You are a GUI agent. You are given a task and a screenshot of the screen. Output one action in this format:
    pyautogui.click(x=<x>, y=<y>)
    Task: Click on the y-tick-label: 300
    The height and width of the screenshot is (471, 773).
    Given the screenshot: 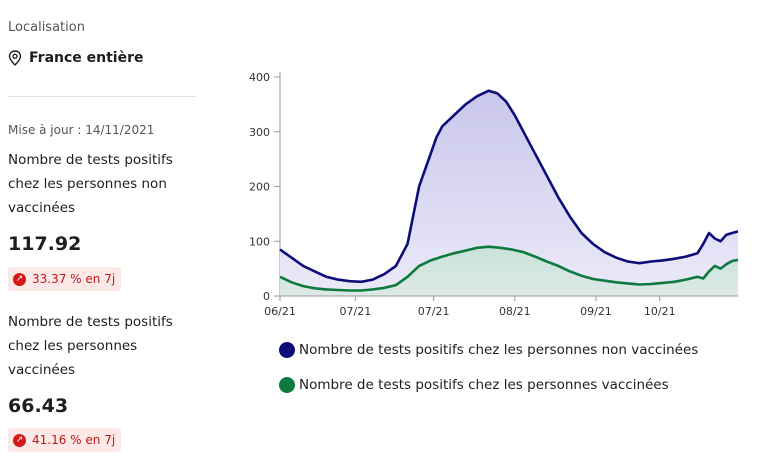 What is the action you would take?
    pyautogui.click(x=259, y=132)
    